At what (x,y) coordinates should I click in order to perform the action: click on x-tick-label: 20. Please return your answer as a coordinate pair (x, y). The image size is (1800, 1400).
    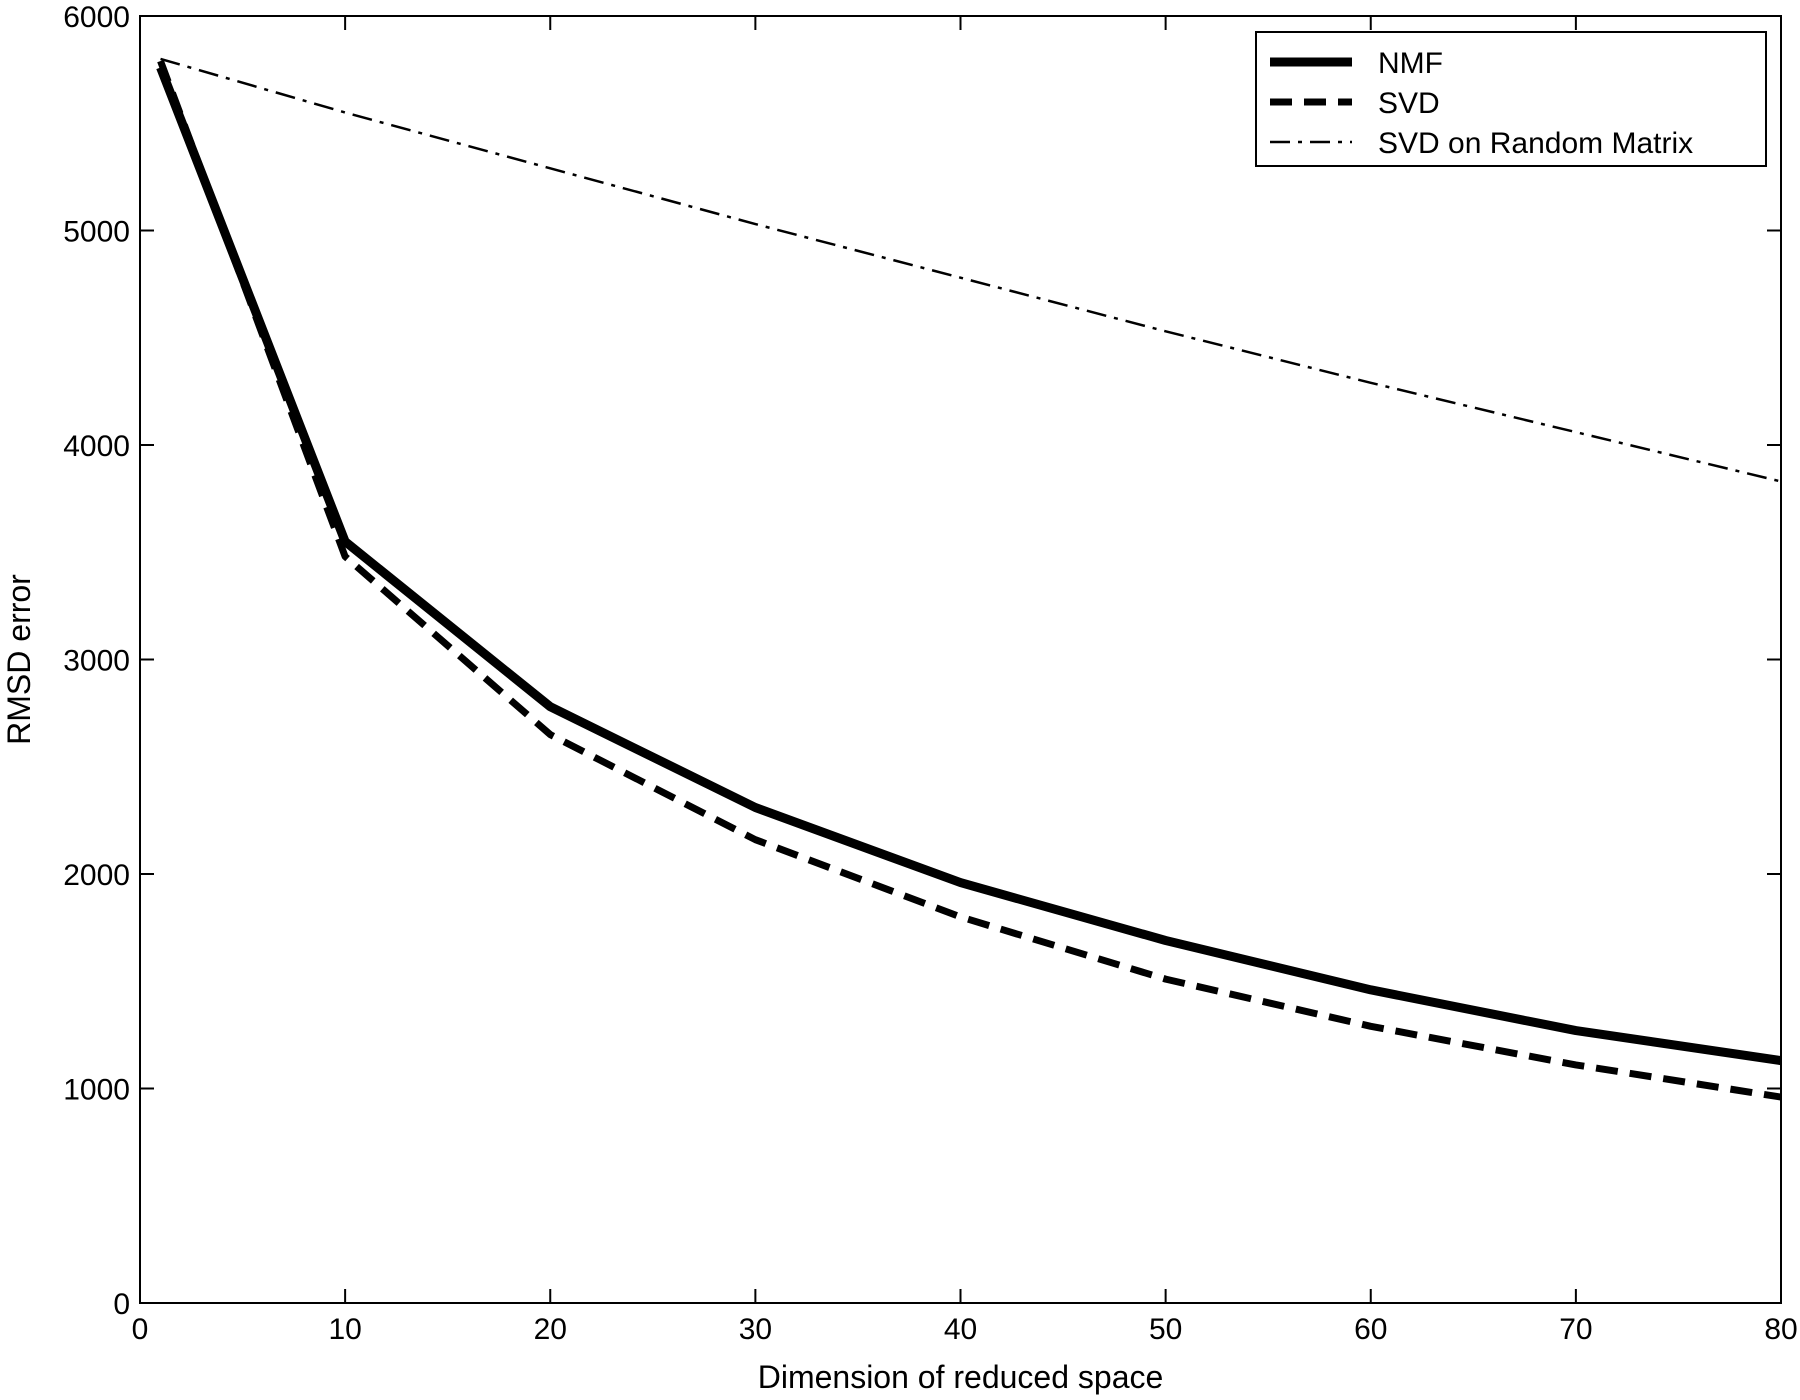
    Looking at the image, I should click on (550, 1329).